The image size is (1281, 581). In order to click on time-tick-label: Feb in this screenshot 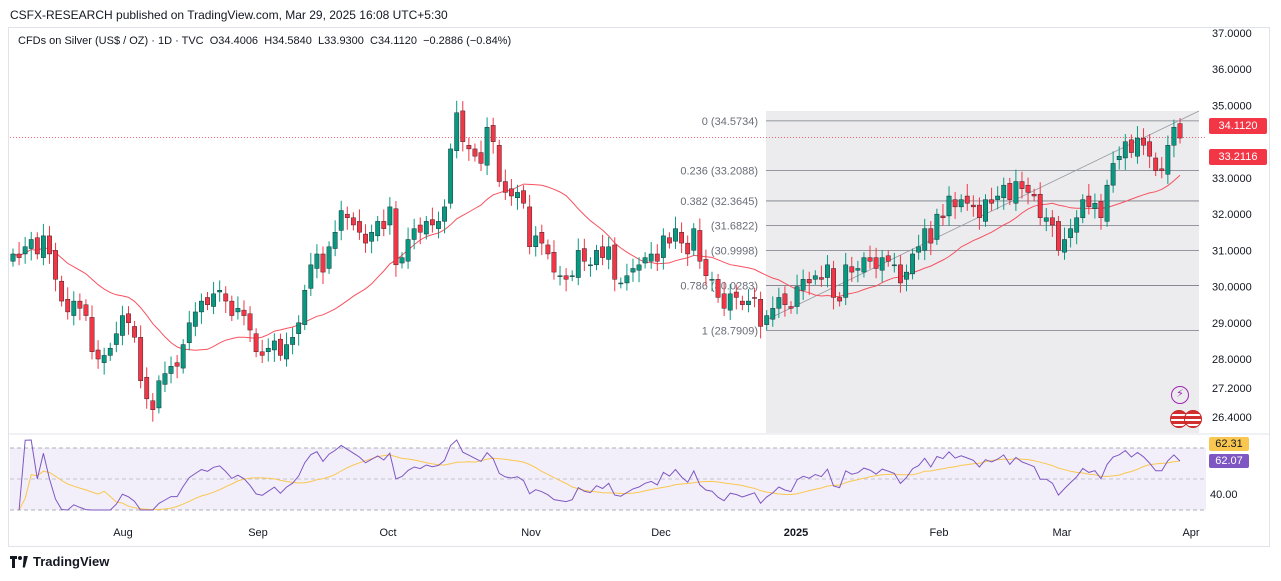, I will do `click(939, 533)`.